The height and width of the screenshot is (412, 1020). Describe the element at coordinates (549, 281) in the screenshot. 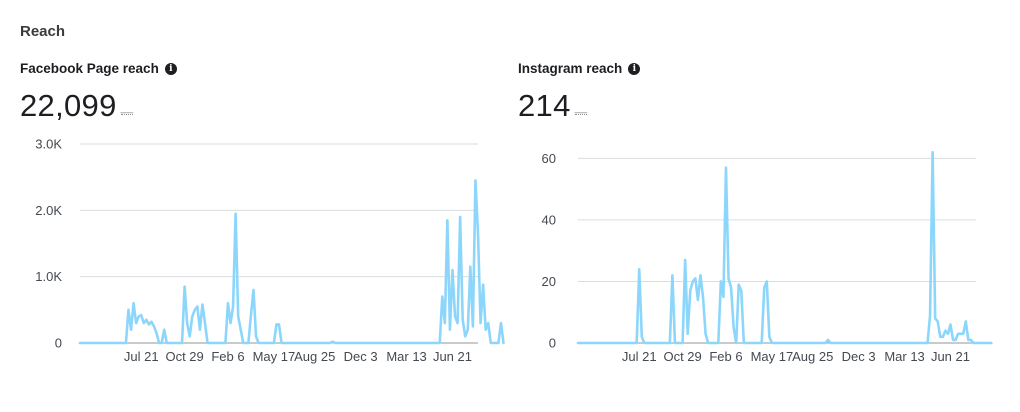

I see `instagram-y-tick-label: 20` at that location.